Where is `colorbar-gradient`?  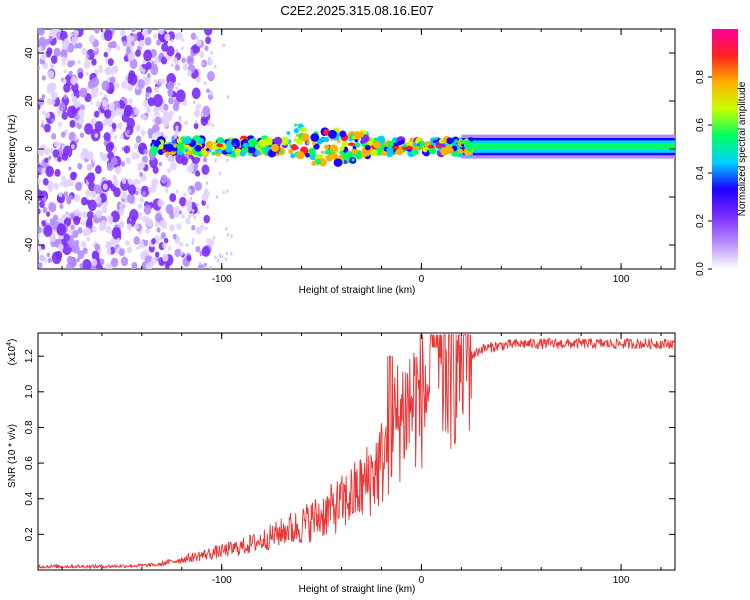
colorbar-gradient is located at coordinates (725, 149).